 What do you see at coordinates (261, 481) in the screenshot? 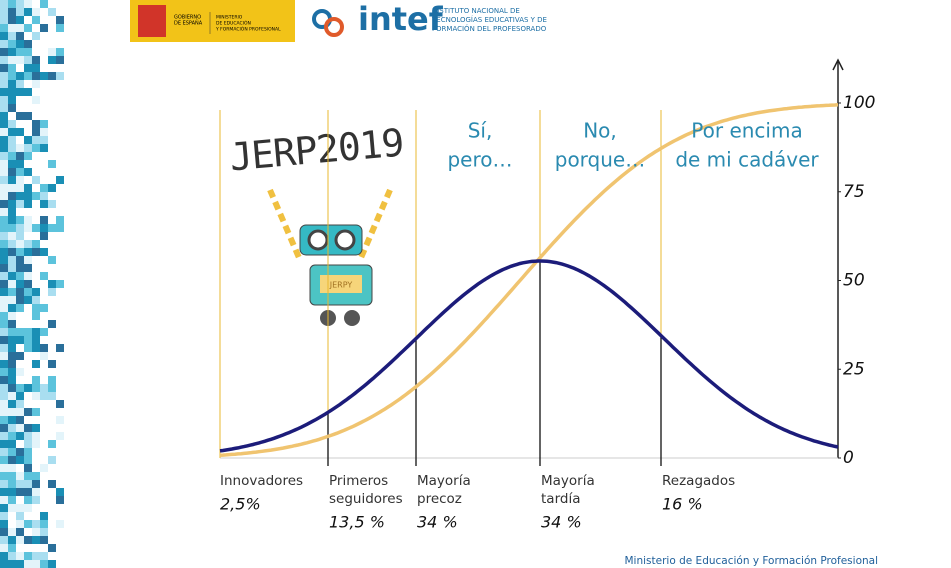
I see `category-label: Innovadores` at bounding box center [261, 481].